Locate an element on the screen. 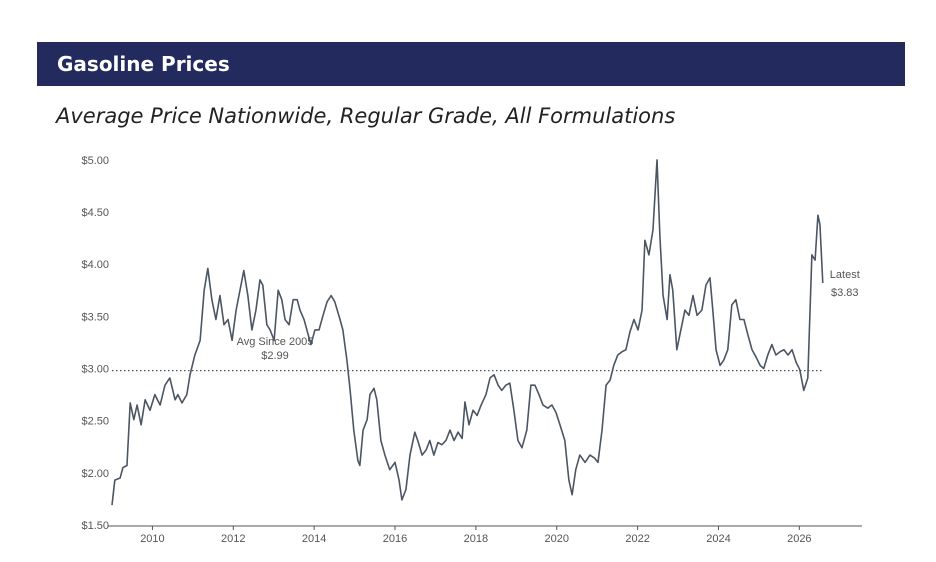 This screenshot has width=936, height=562. reference-label: Avg Since 2005 is located at coordinates (275, 342).